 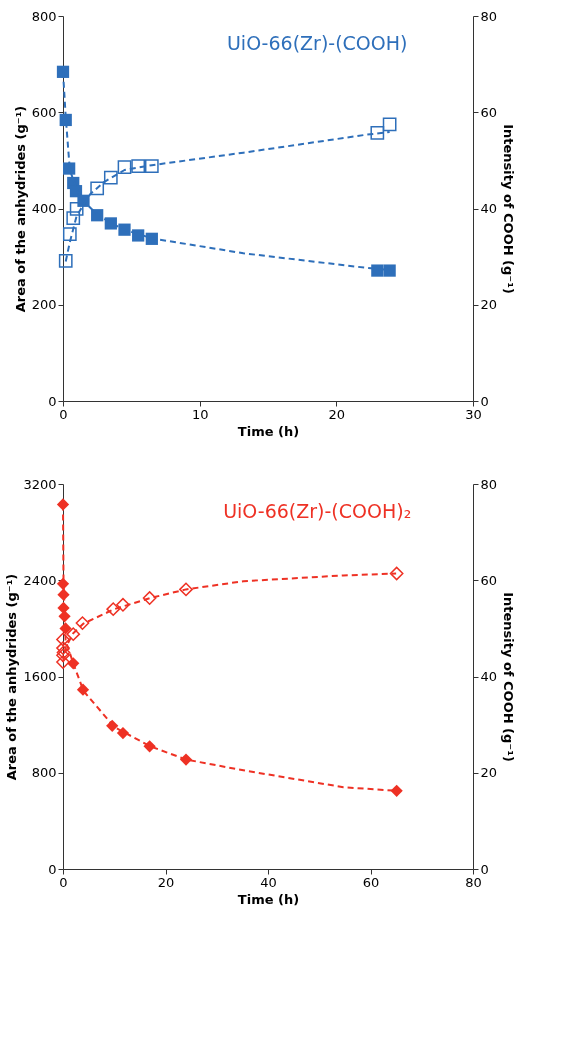 I want to click on y-tick-label: 3200, so click(x=40, y=484).